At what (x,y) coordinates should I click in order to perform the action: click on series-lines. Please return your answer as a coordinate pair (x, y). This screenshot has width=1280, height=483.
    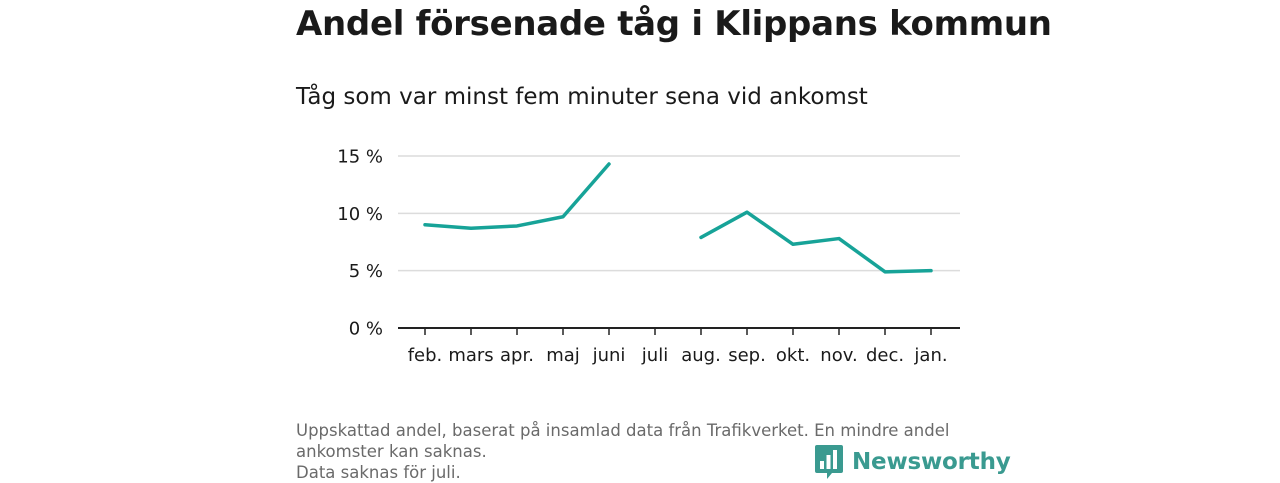
    Looking at the image, I should click on (678, 218).